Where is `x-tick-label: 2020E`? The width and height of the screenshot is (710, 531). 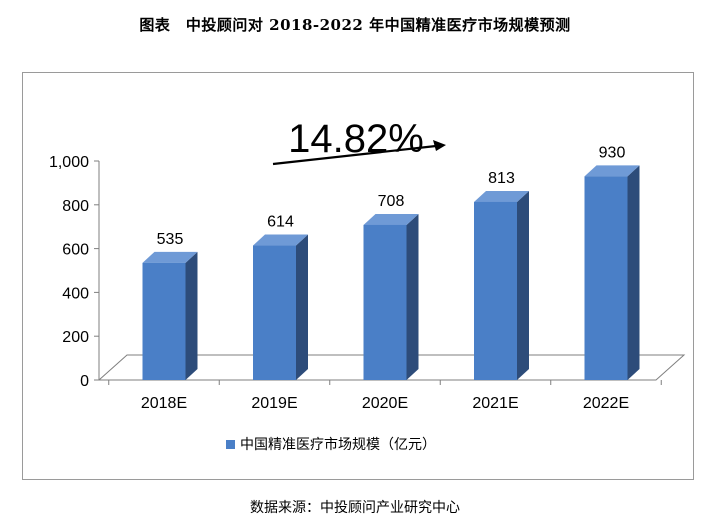
x-tick-label: 2020E is located at coordinates (385, 403).